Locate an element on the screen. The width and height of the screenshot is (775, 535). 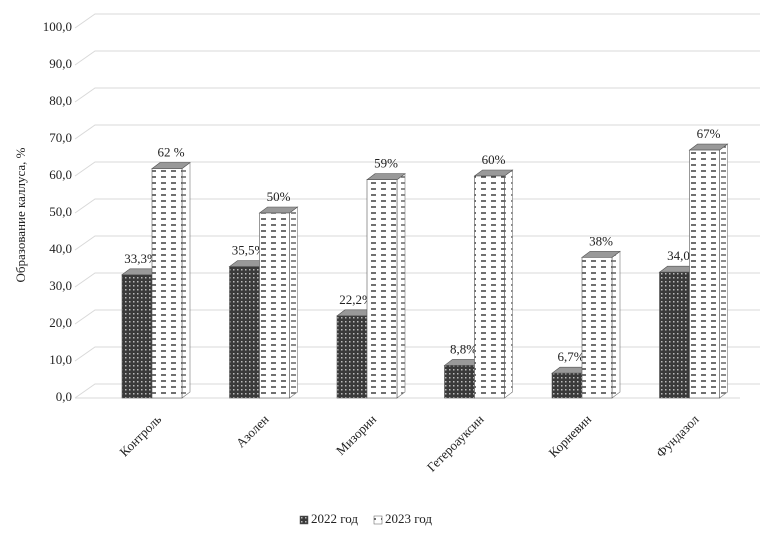
y-tick-label: 10,0 is located at coordinates (60, 359).